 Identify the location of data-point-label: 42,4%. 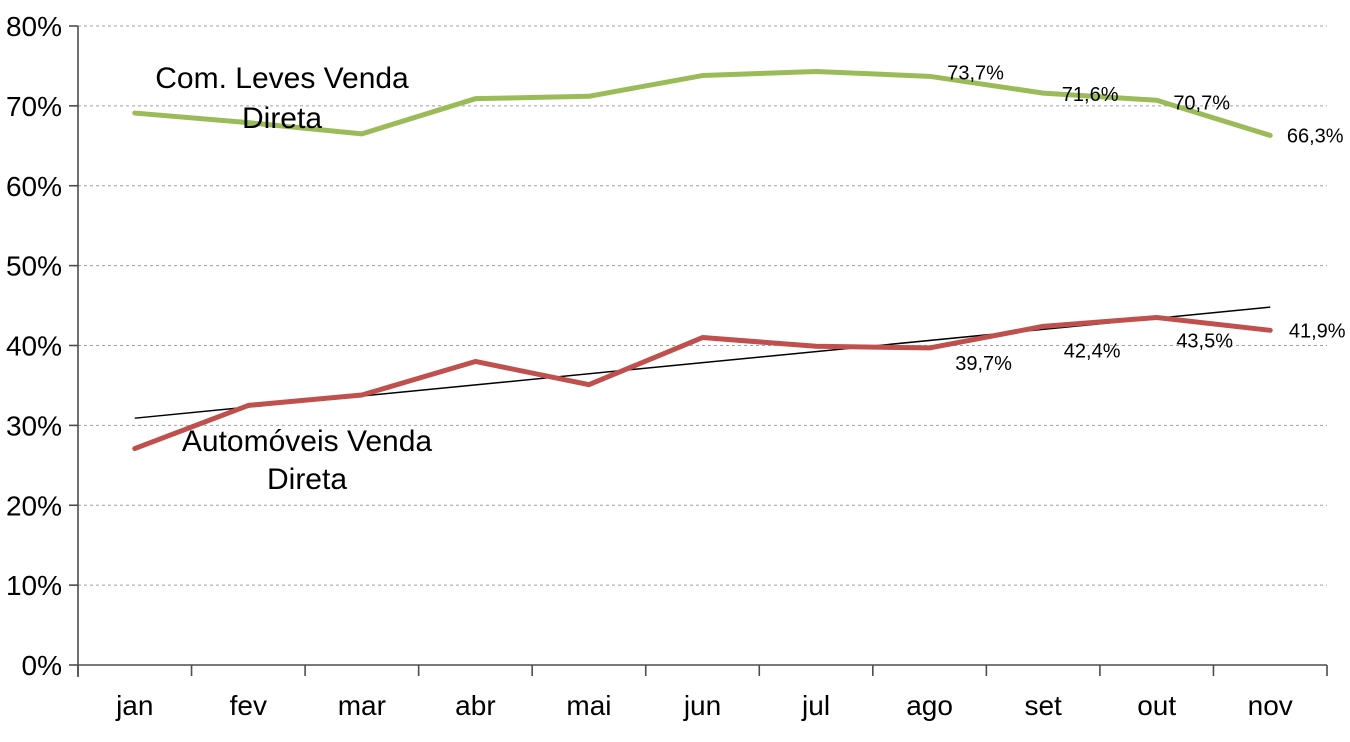
(1092, 351).